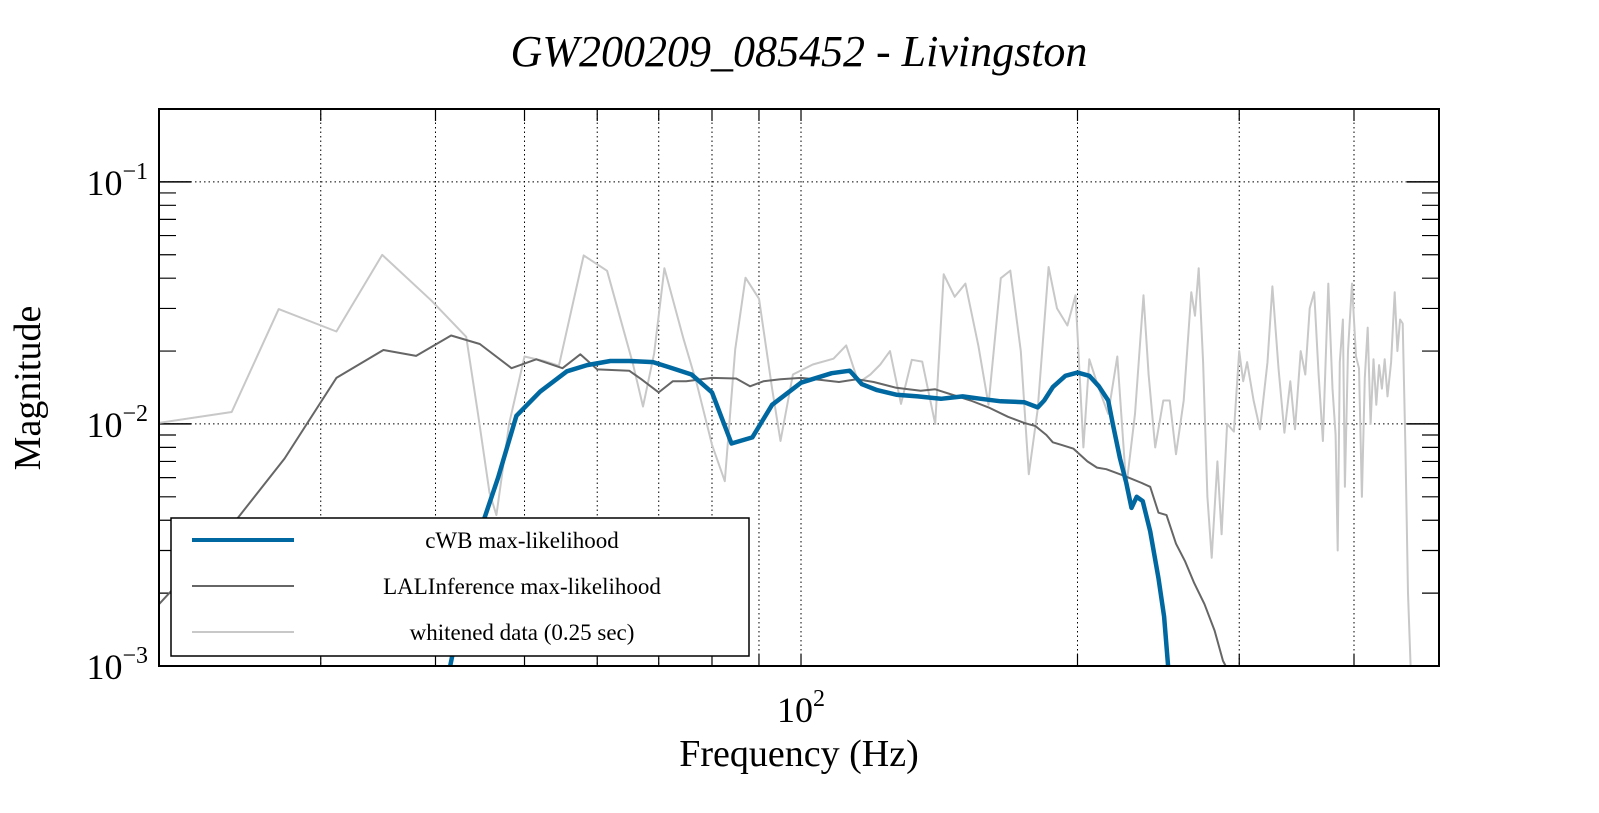  I want to click on legend-label-cwb: cWB max-likelihood, so click(522, 540).